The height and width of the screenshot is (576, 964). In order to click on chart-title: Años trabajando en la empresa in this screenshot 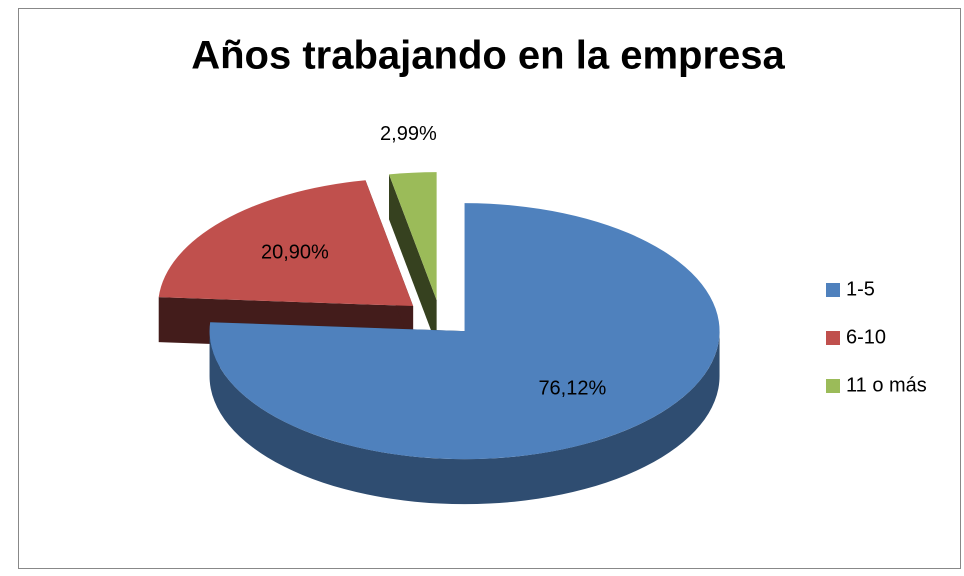, I will do `click(488, 56)`.